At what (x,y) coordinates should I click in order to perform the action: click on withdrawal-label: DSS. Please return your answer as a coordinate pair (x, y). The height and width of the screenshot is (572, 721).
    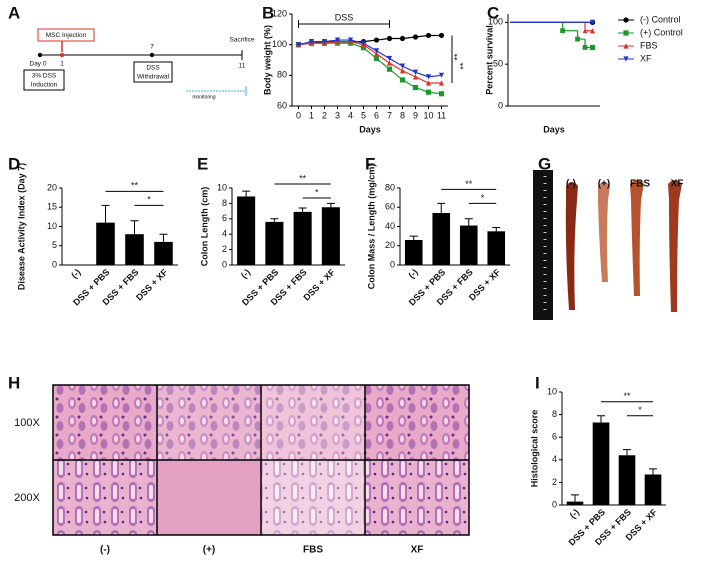
    Looking at the image, I should click on (153, 68).